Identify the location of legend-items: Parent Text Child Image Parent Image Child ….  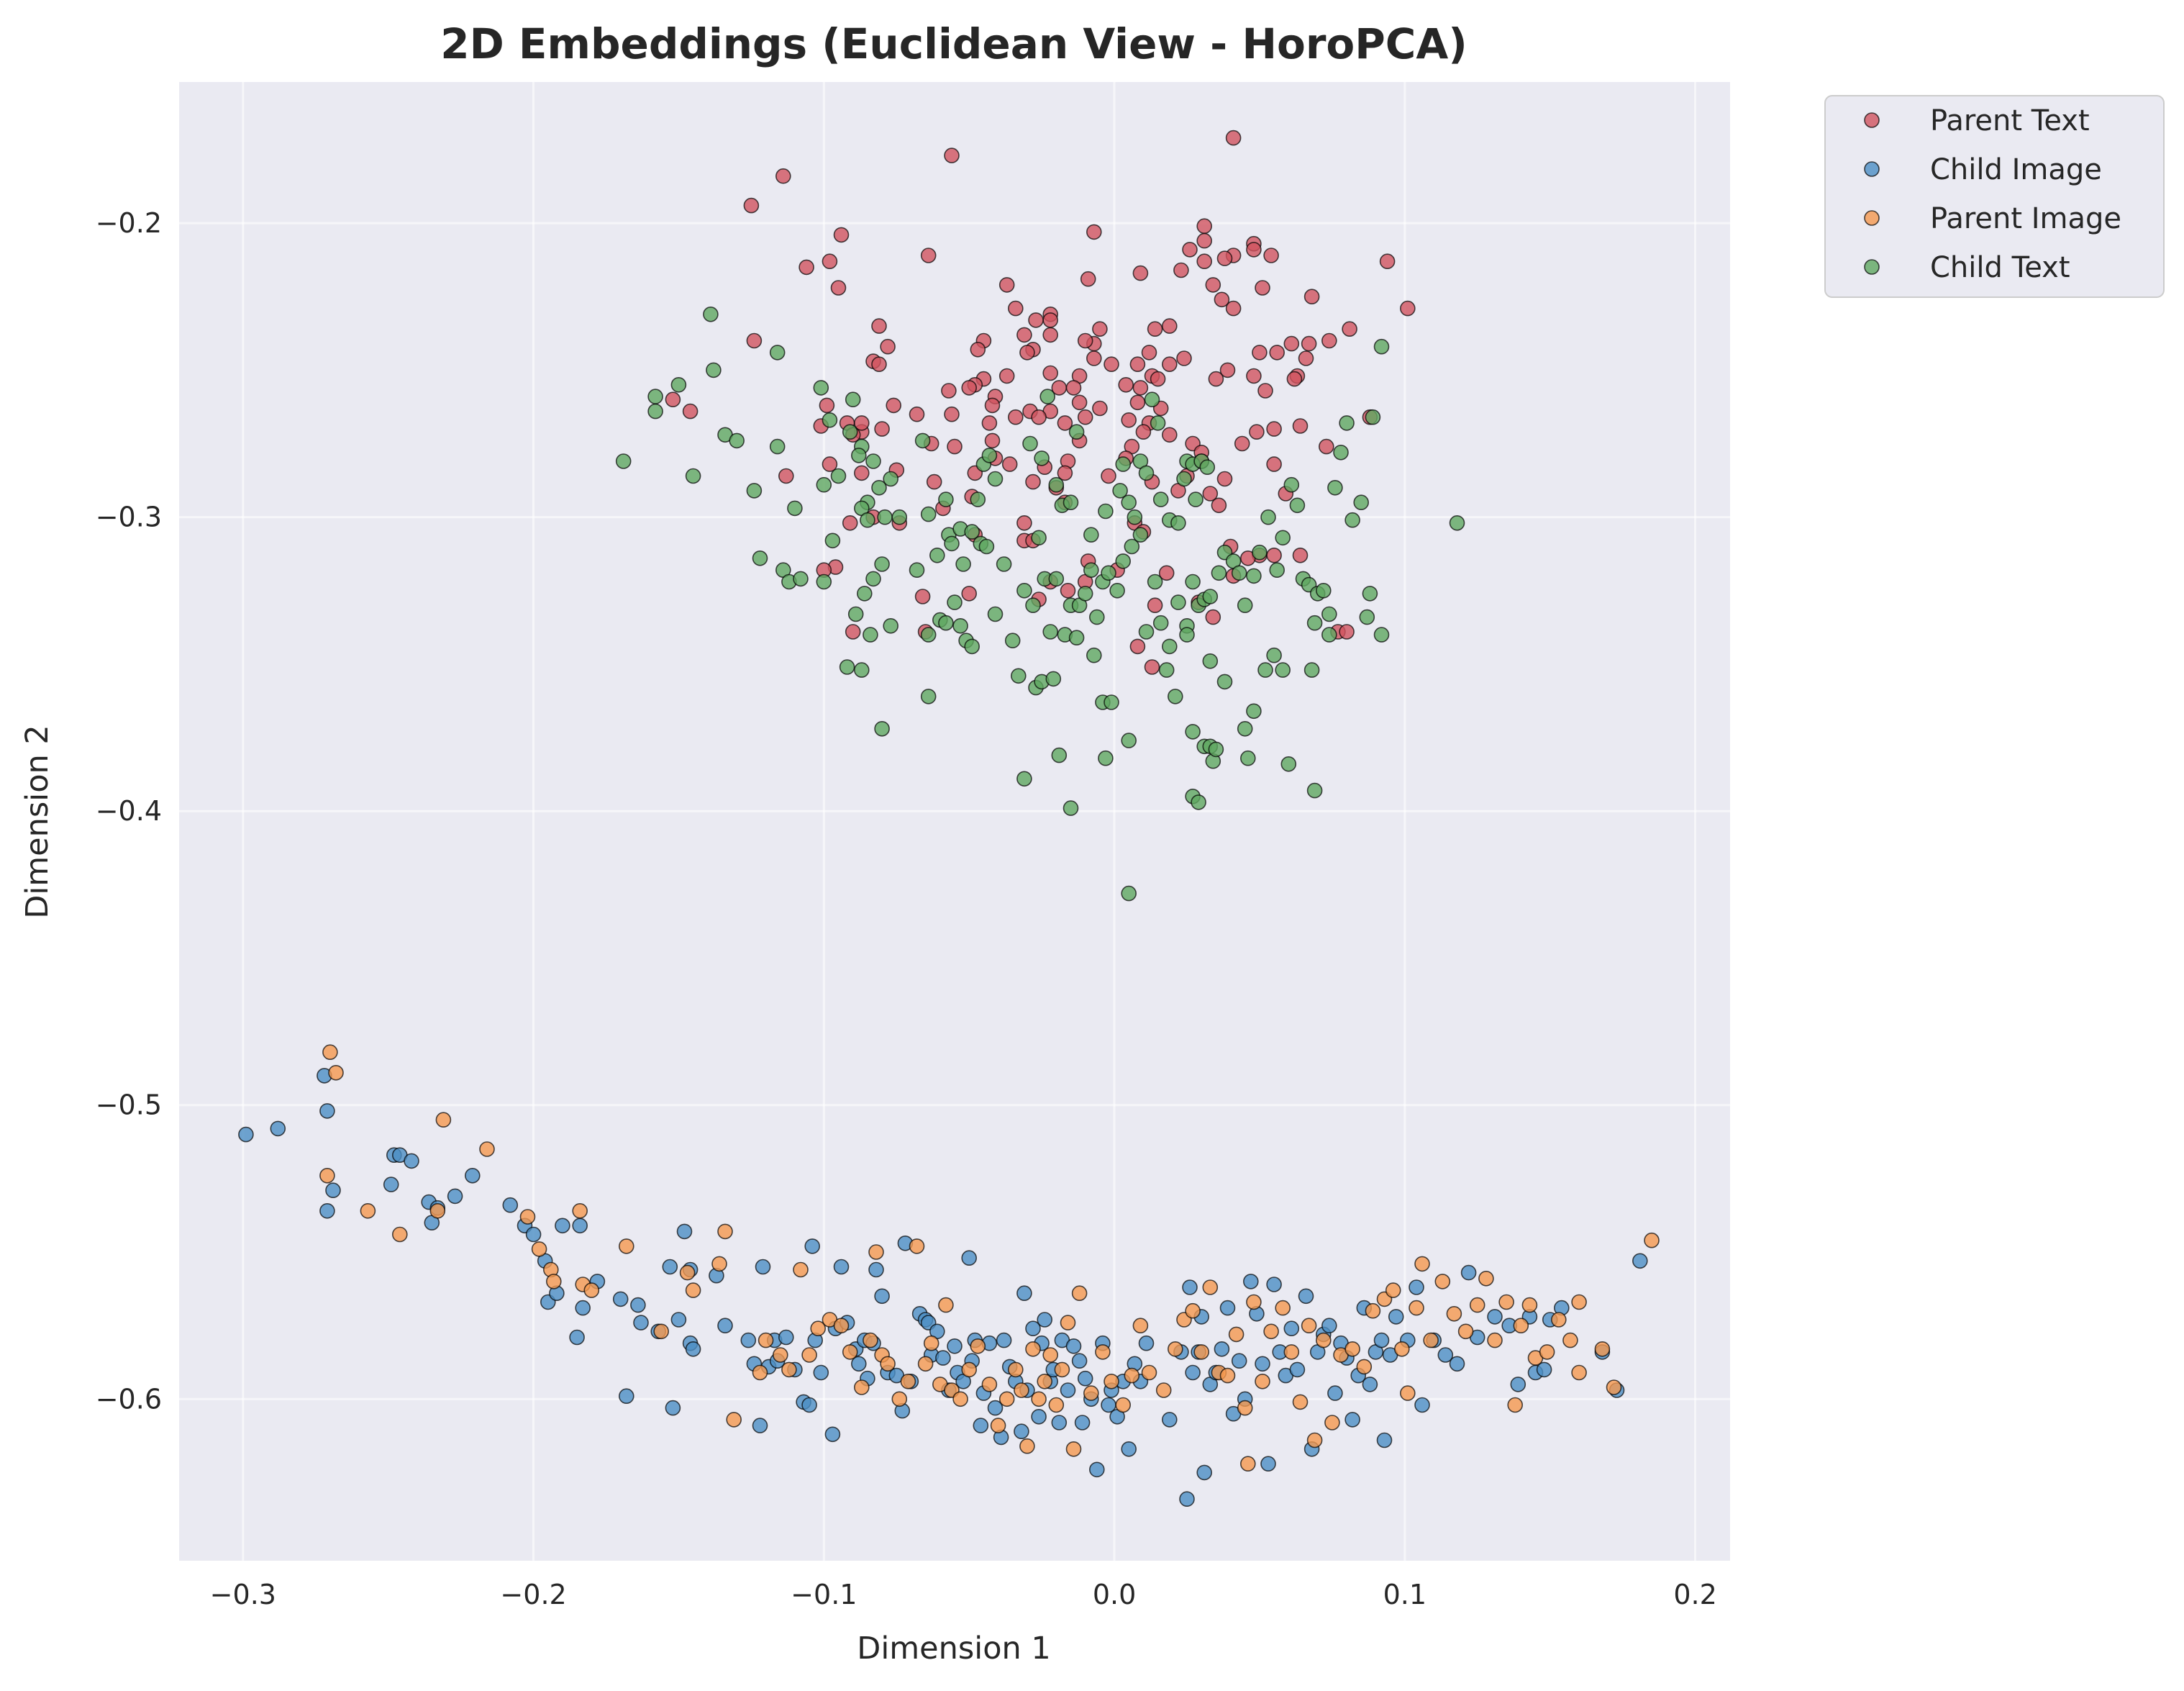
(1992, 194).